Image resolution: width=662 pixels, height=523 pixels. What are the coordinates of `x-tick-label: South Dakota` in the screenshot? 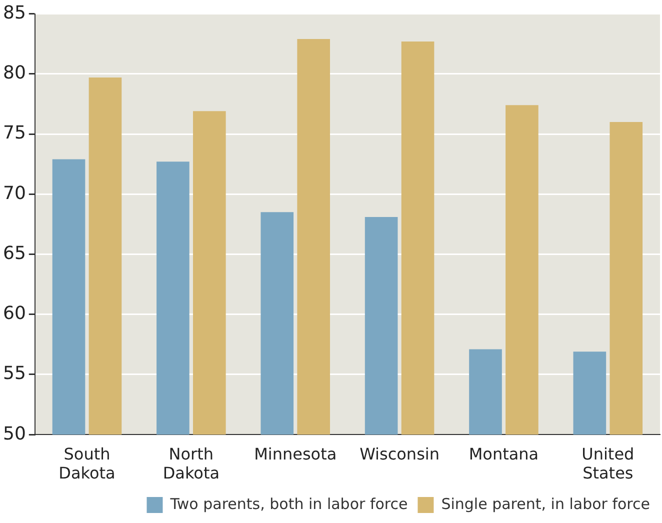 It's located at (87, 463).